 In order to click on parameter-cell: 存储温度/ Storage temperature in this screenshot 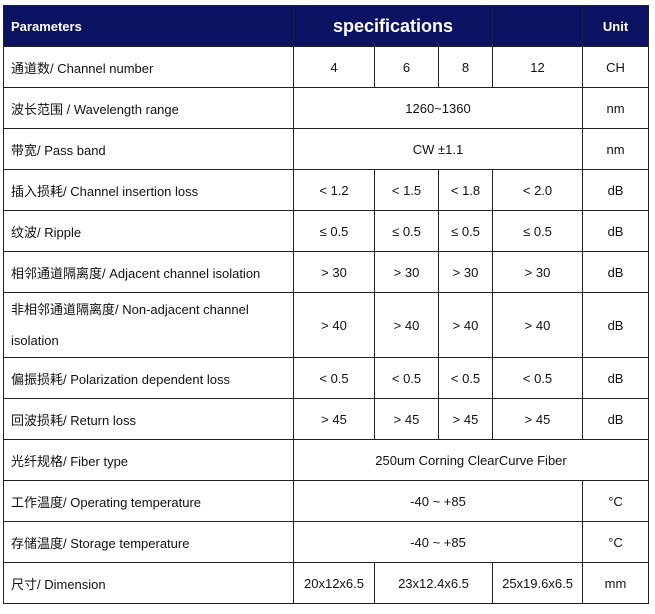, I will do `click(148, 542)`.